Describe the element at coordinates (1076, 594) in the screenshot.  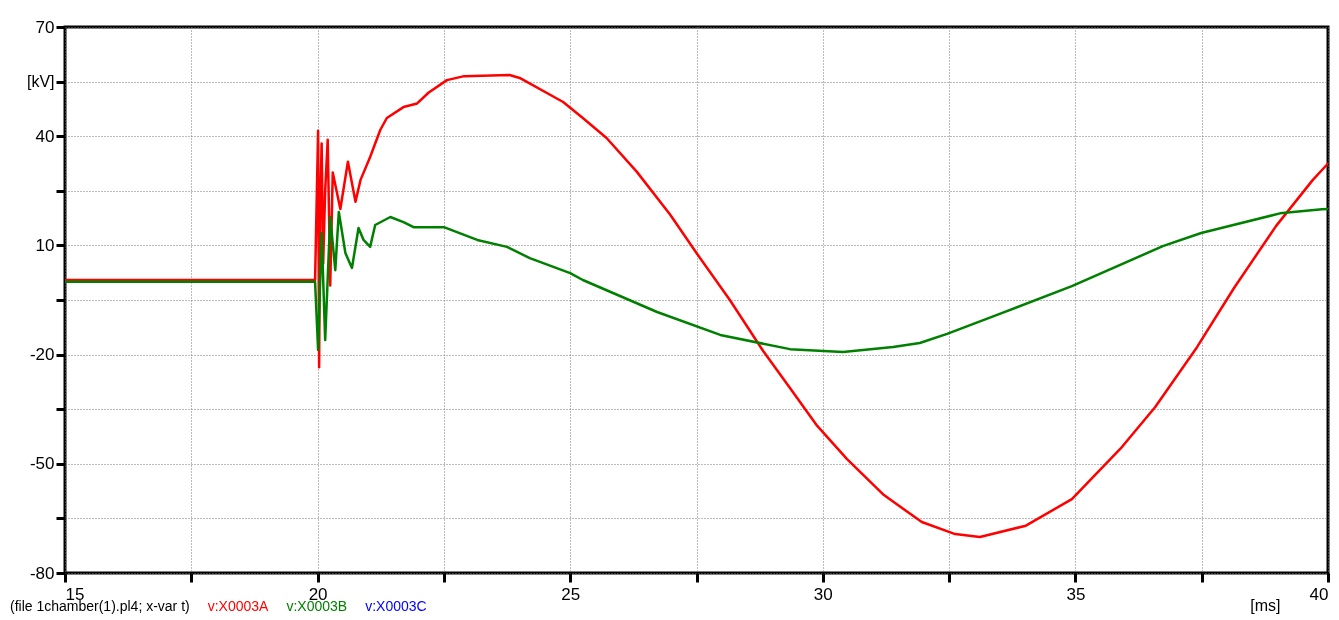
I see `x-tick-label: 35` at that location.